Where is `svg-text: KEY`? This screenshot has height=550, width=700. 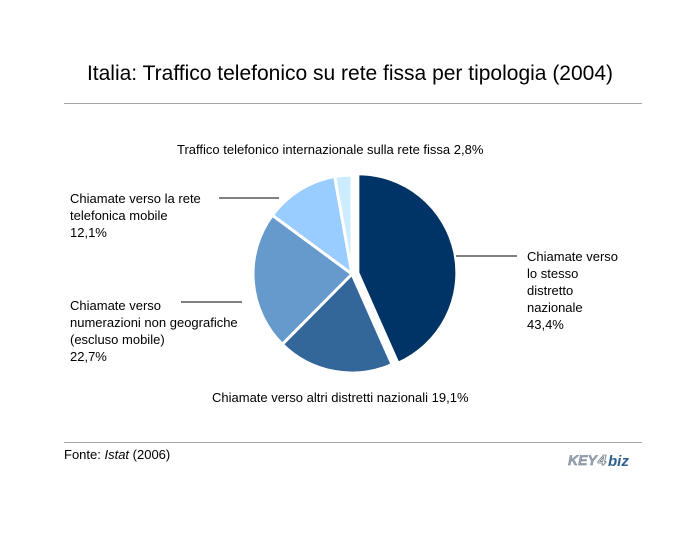 svg-text: KEY is located at coordinates (583, 460).